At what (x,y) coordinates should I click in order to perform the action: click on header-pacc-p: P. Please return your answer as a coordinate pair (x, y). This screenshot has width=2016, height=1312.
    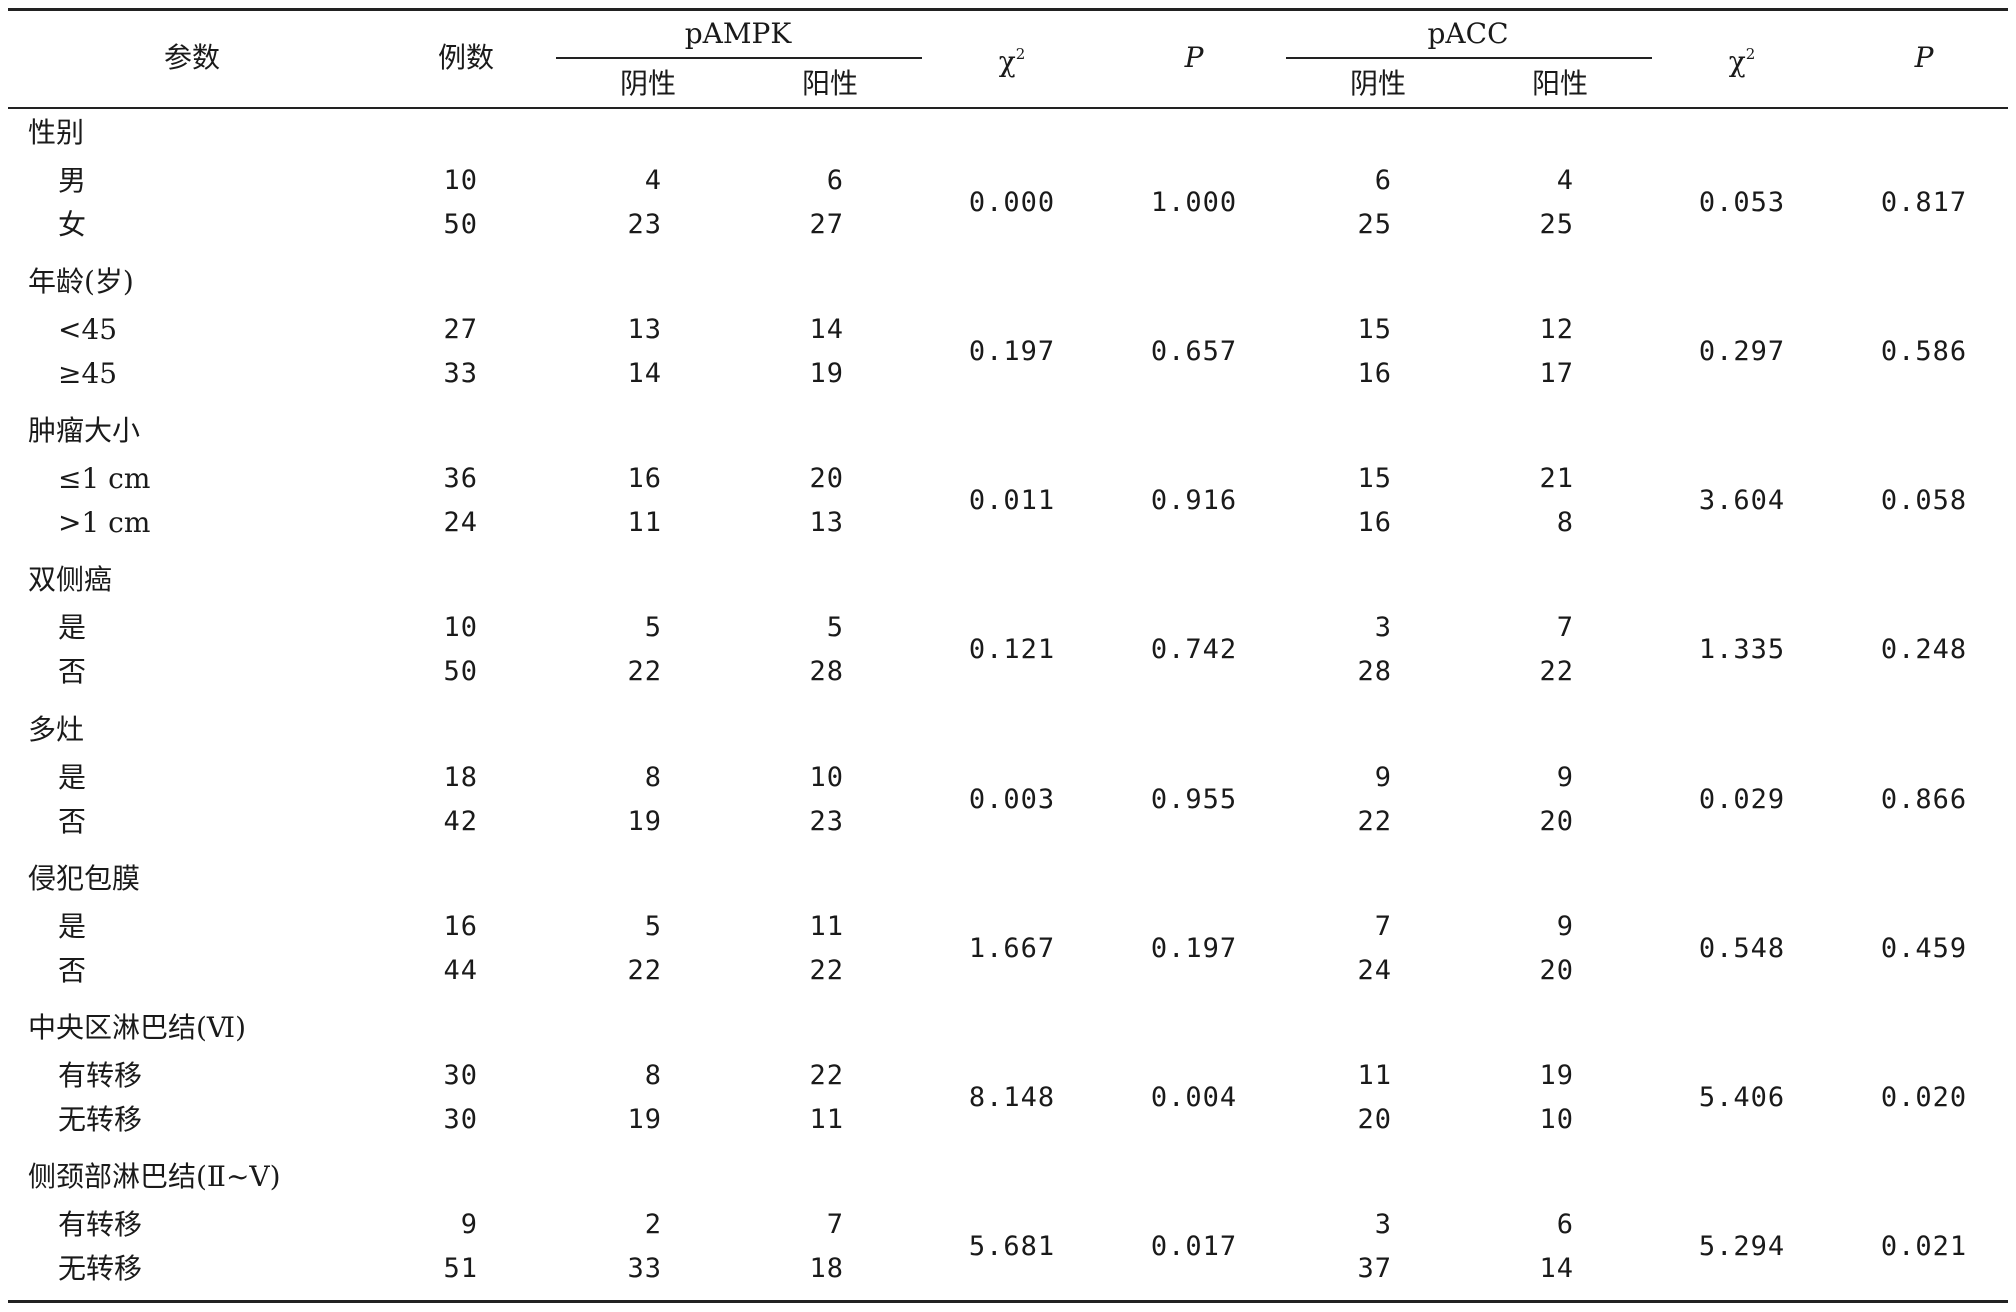
    Looking at the image, I should click on (1924, 57).